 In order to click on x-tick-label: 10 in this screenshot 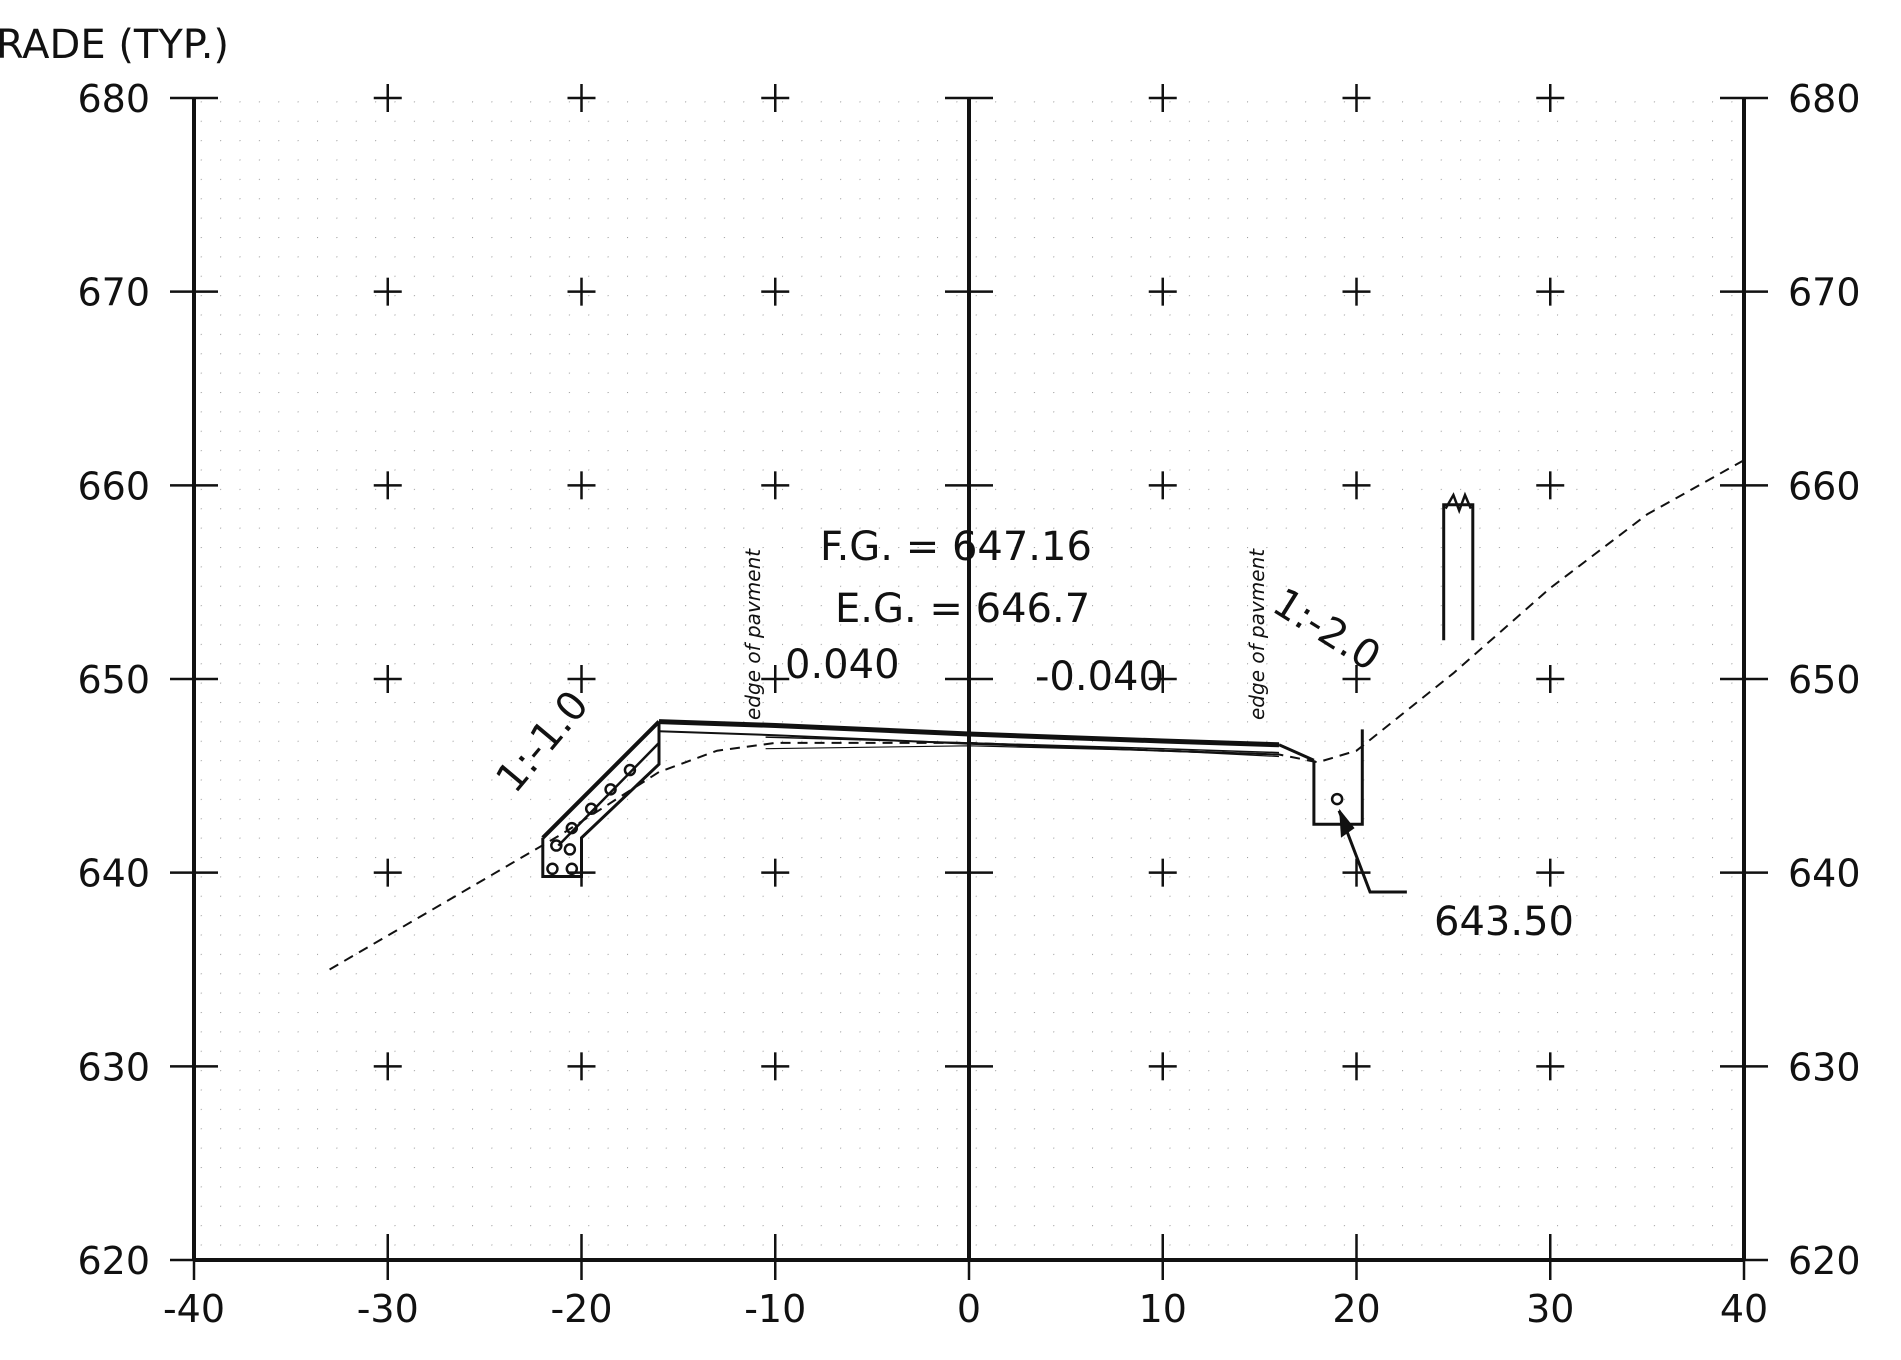, I will do `click(1163, 1309)`.